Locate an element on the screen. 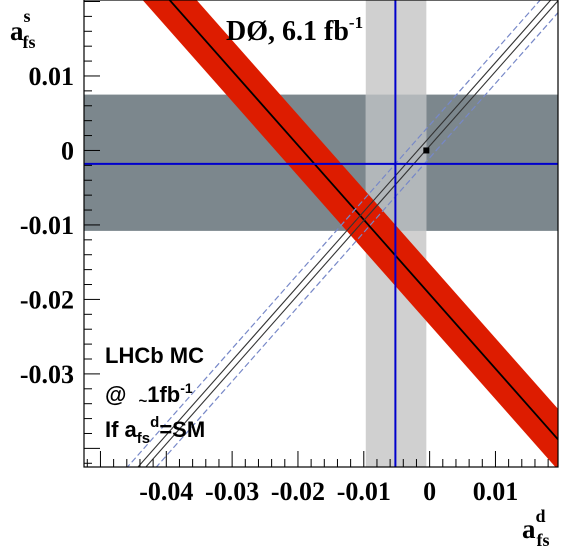 This screenshot has width=572, height=554. x-axis-label: ad fs is located at coordinates (536, 528).